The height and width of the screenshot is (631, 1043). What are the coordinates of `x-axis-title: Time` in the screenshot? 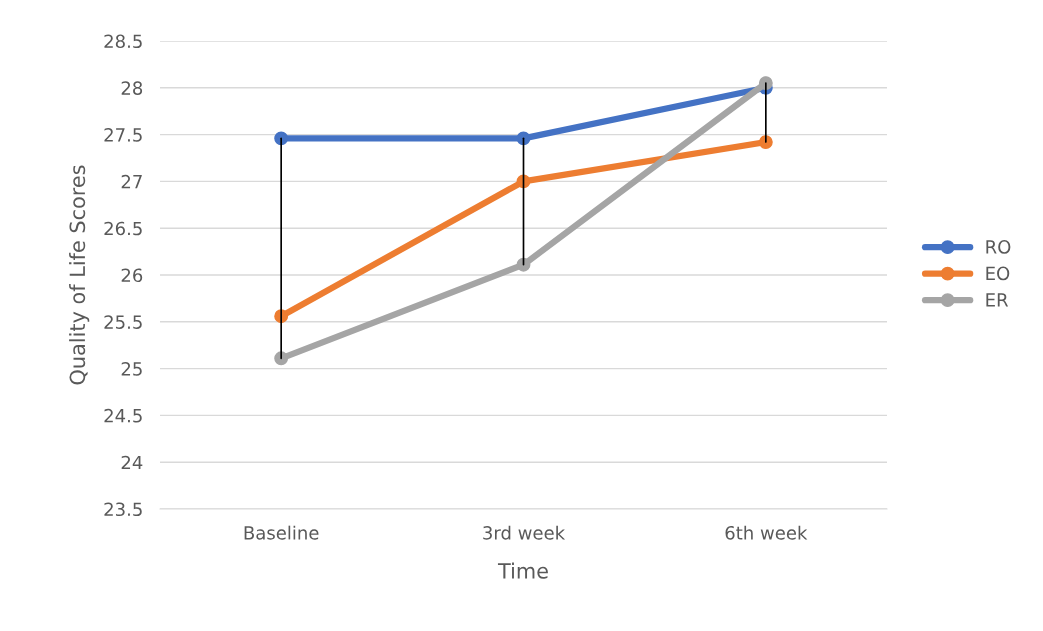 It's located at (522, 570).